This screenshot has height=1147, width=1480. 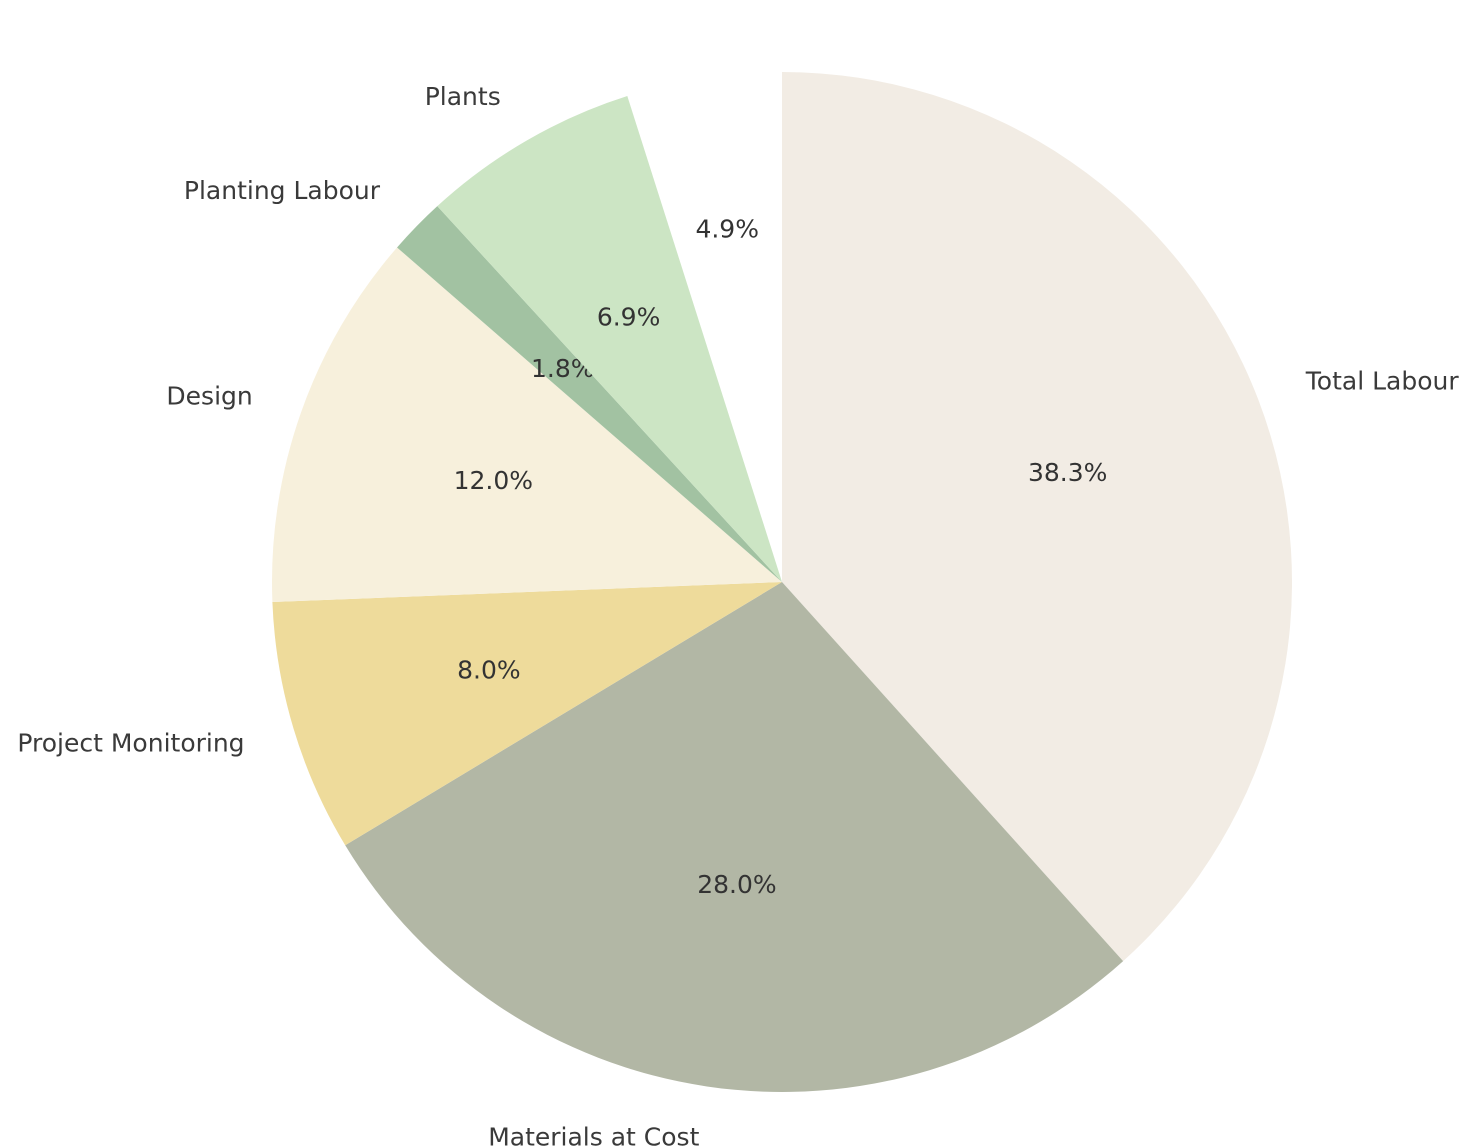 I want to click on pct-label-design: 12.0%, so click(x=493, y=480).